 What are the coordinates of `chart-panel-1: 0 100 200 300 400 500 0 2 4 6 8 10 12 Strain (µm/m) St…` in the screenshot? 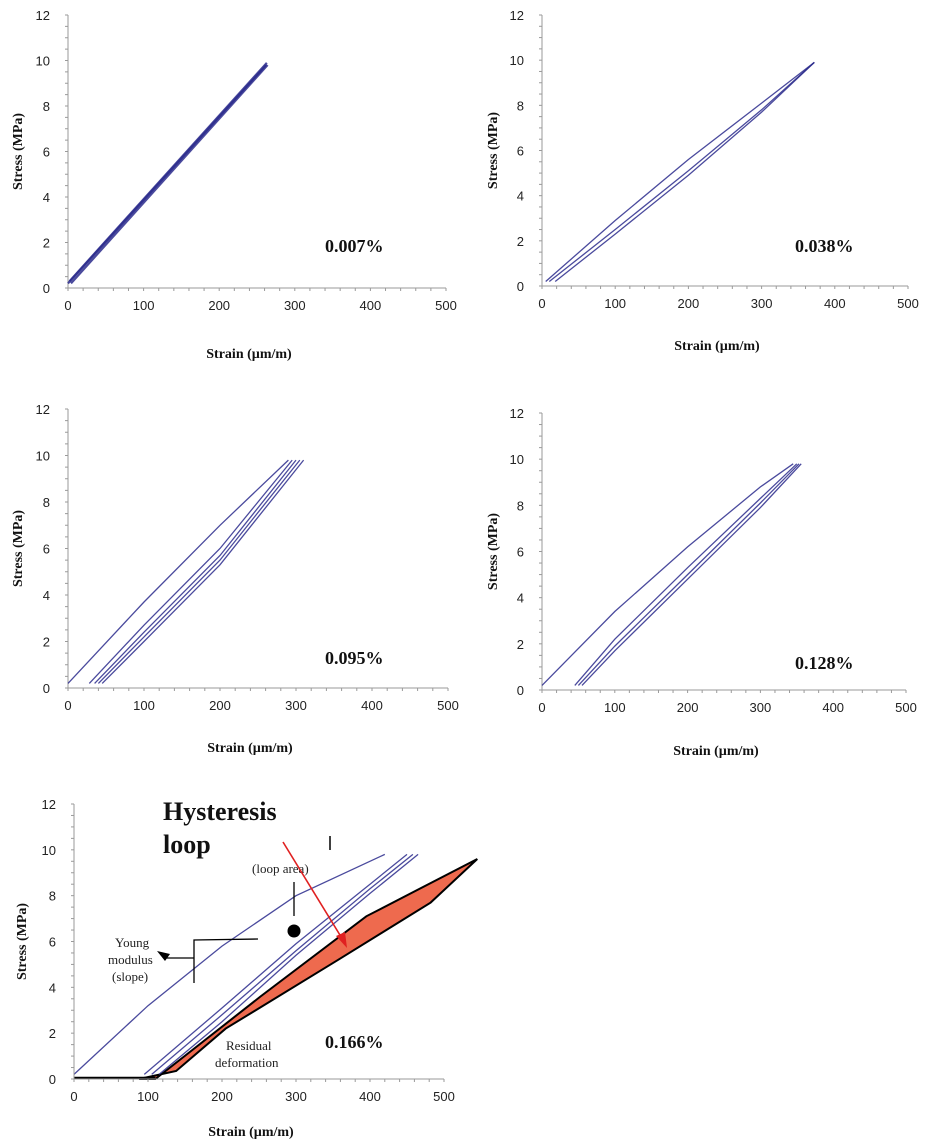 It's located at (234, 185).